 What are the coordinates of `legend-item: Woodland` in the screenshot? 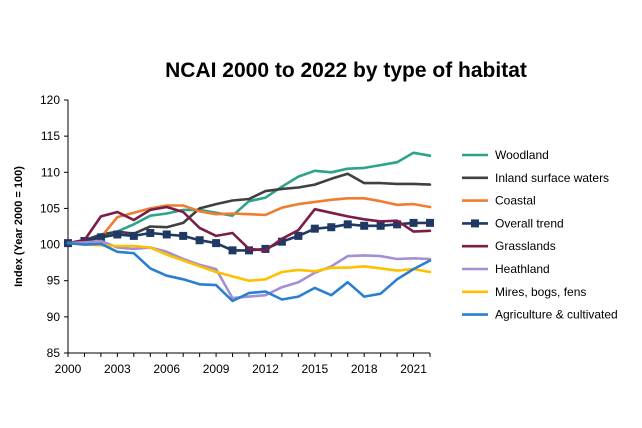 It's located at (505, 155).